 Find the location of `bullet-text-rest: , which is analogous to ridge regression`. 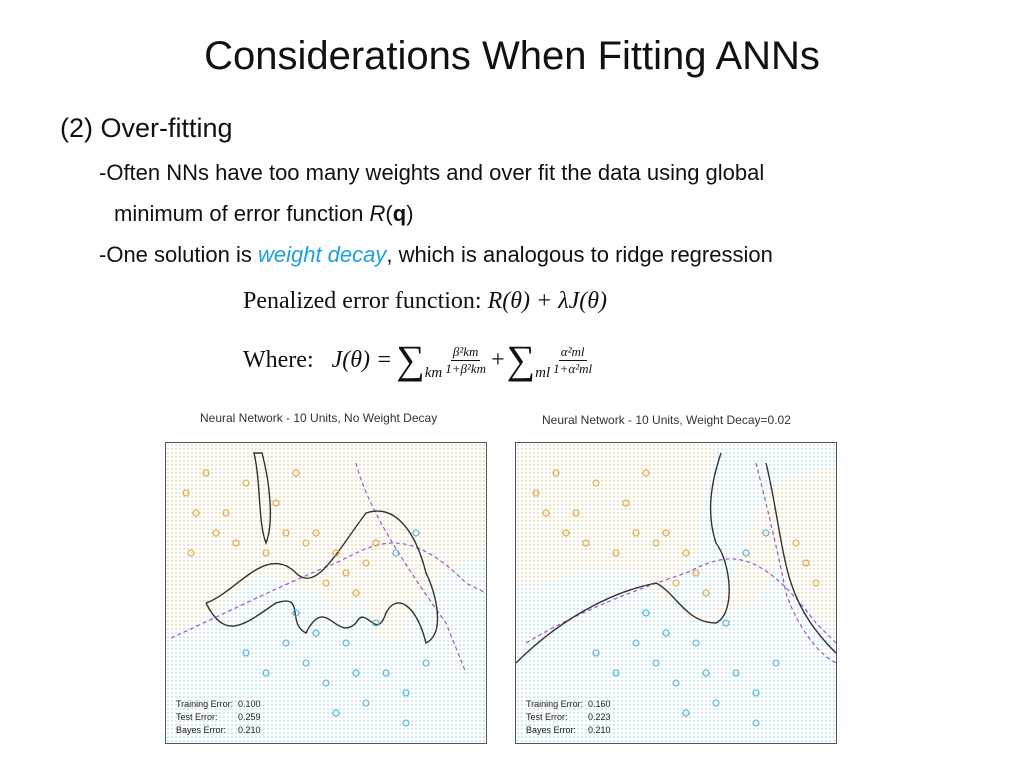

bullet-text-rest: , which is analogous to ridge regression is located at coordinates (579, 254).